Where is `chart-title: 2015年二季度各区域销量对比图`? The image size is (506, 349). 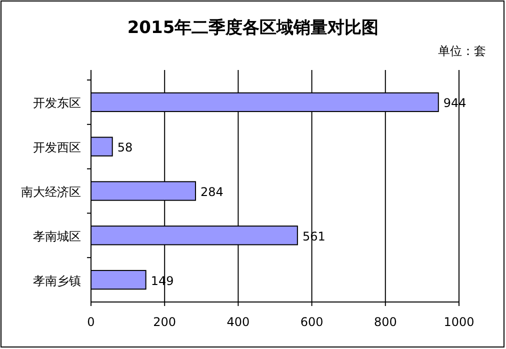
chart-title: 2015年二季度各区域销量对比图 is located at coordinates (253, 28).